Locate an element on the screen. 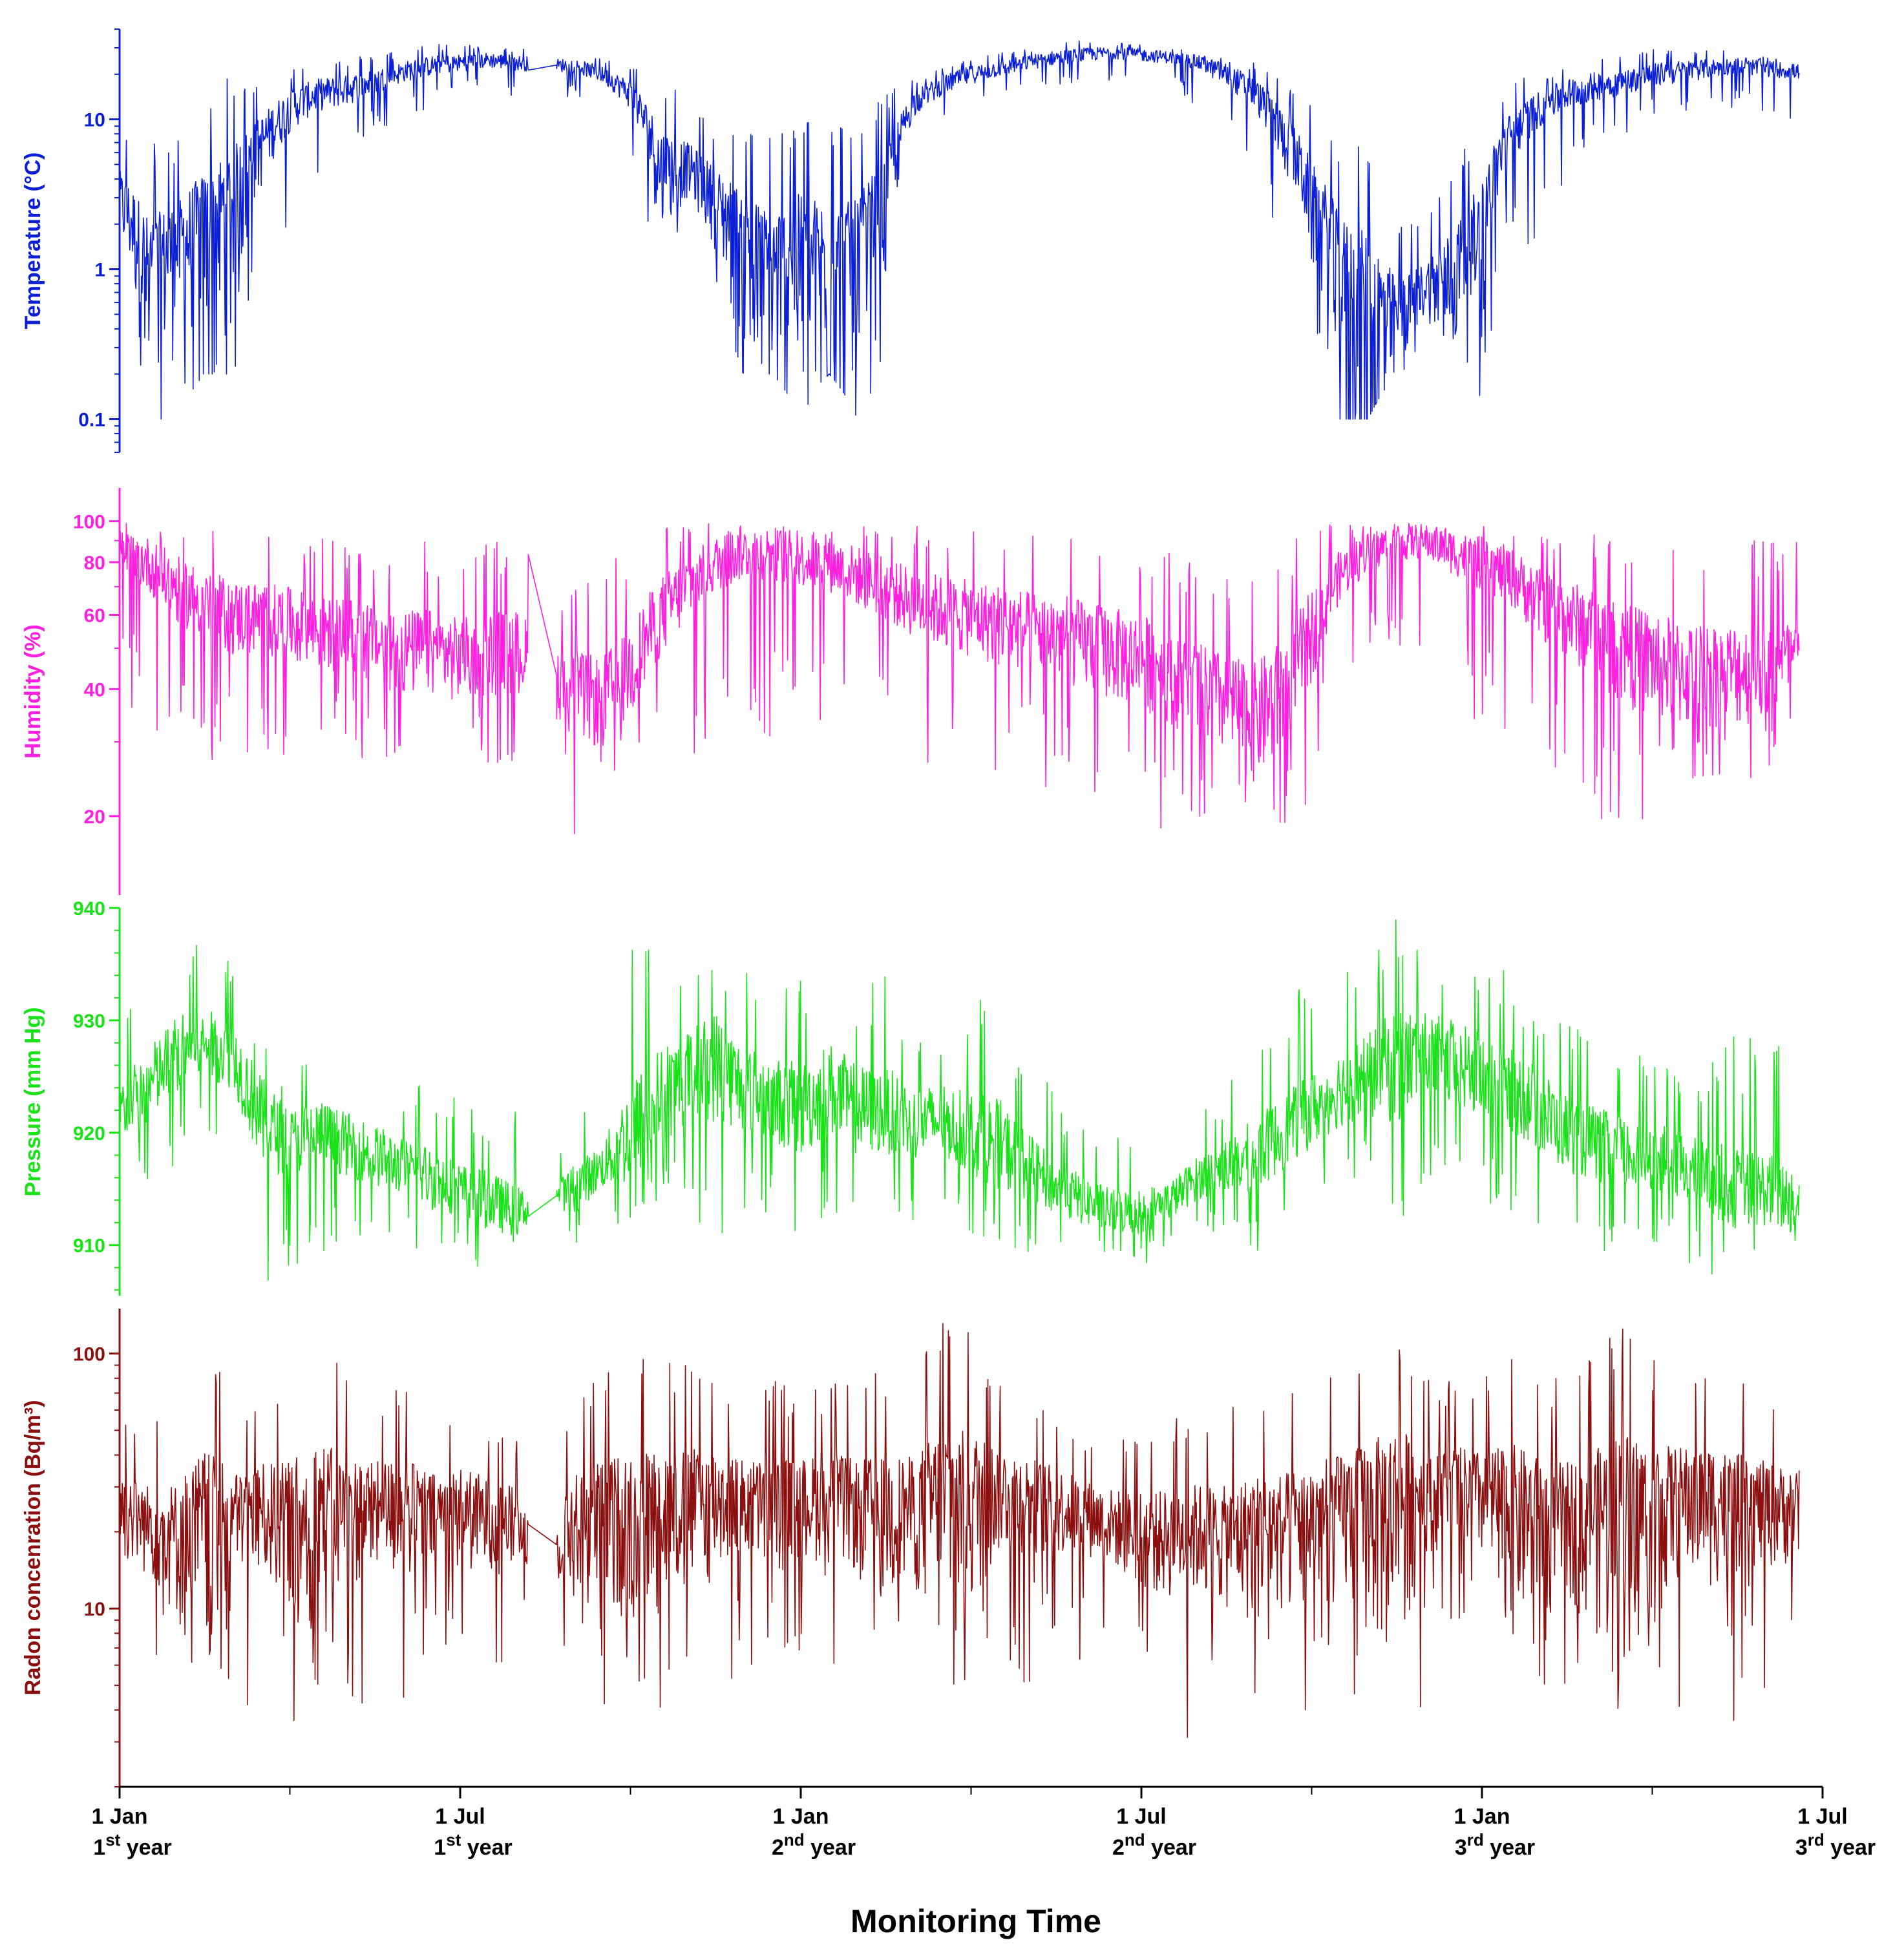 The height and width of the screenshot is (1960, 1904). temperature-y-tick-label: 0.1 is located at coordinates (91, 420).